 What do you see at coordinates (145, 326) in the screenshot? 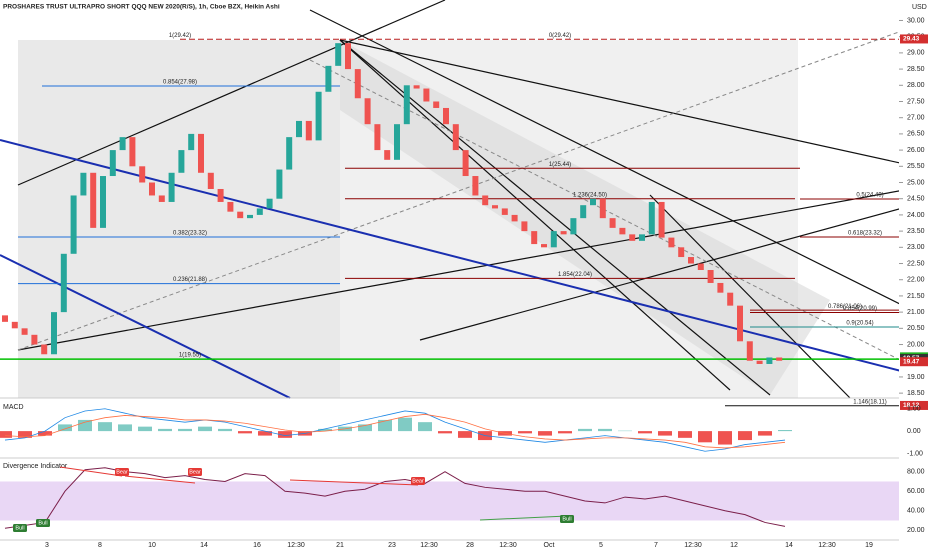
I see `blue-trend` at bounding box center [145, 326].